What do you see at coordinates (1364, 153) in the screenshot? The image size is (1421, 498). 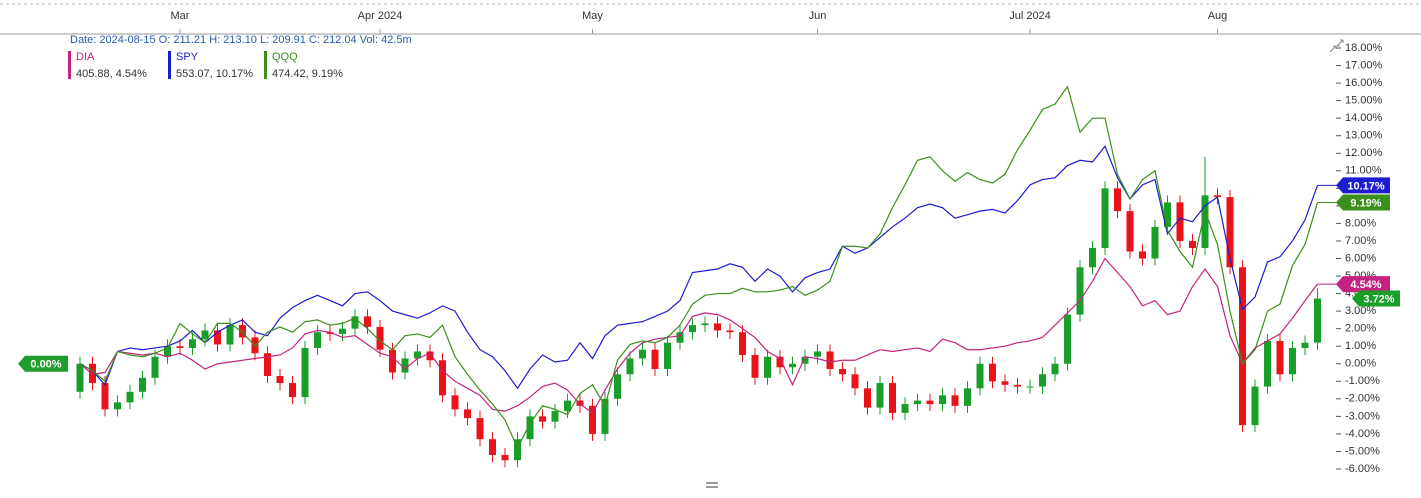 I see `y-tick-label: 12.00%` at bounding box center [1364, 153].